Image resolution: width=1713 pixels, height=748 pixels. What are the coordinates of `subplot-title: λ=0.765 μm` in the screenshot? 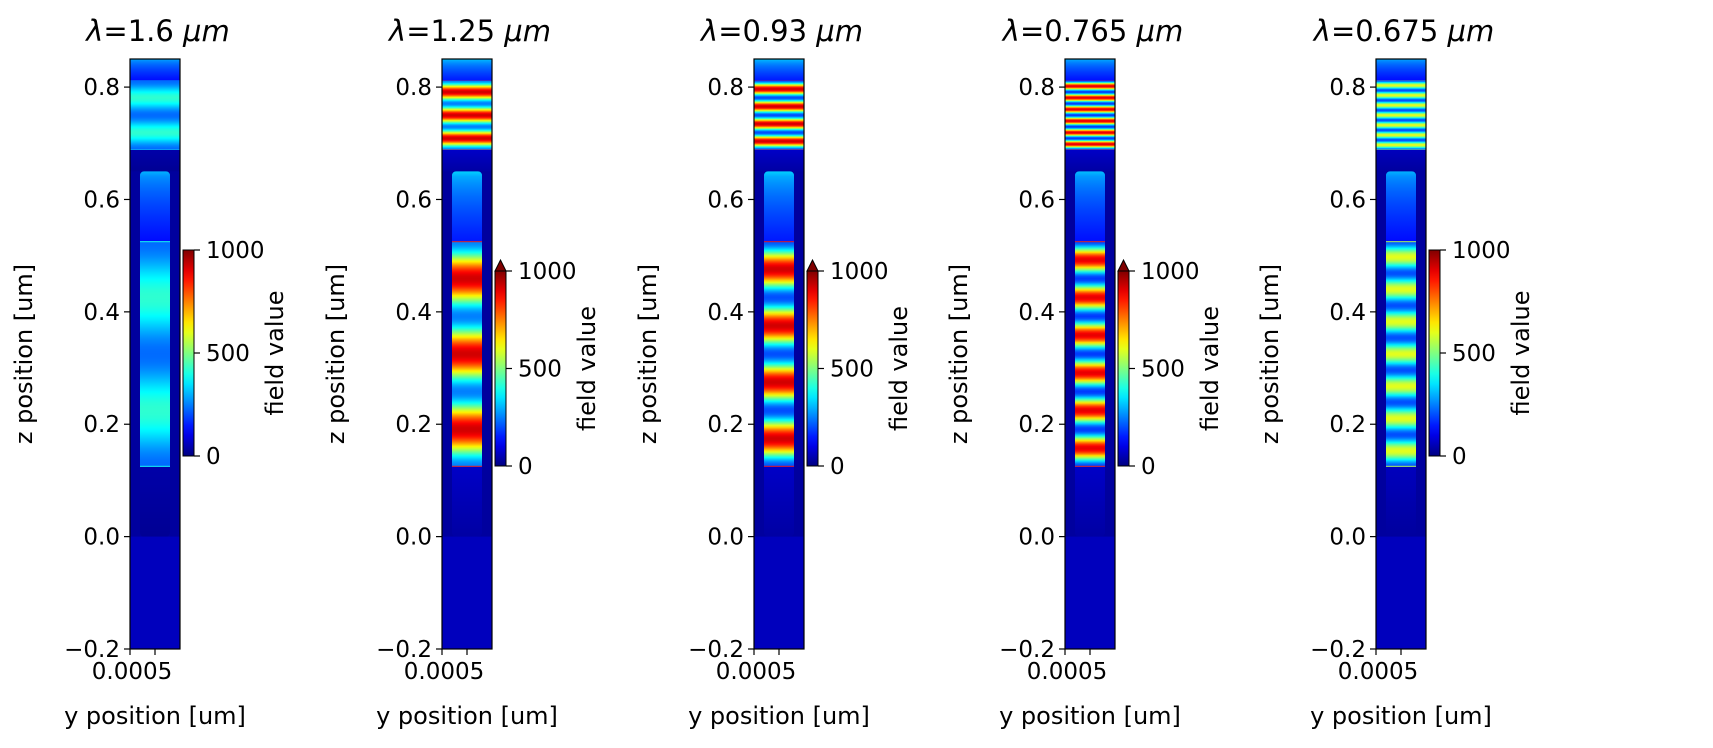 It's located at (1092, 31).